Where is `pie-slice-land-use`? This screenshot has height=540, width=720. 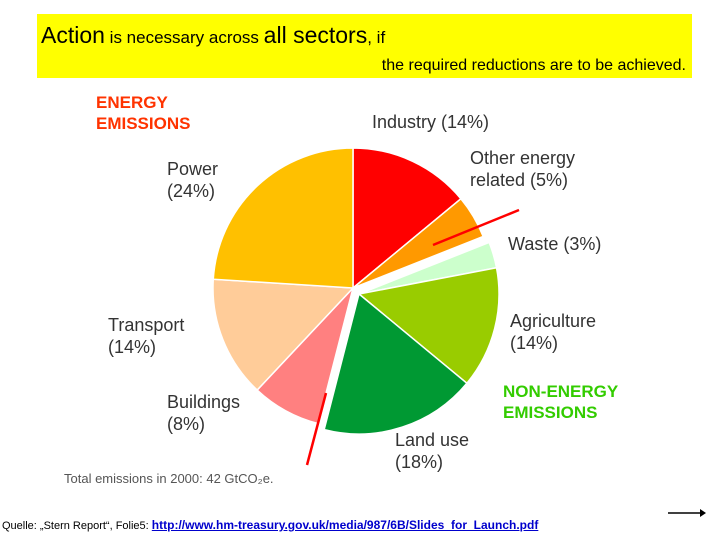 pie-slice-land-use is located at coordinates (395, 363).